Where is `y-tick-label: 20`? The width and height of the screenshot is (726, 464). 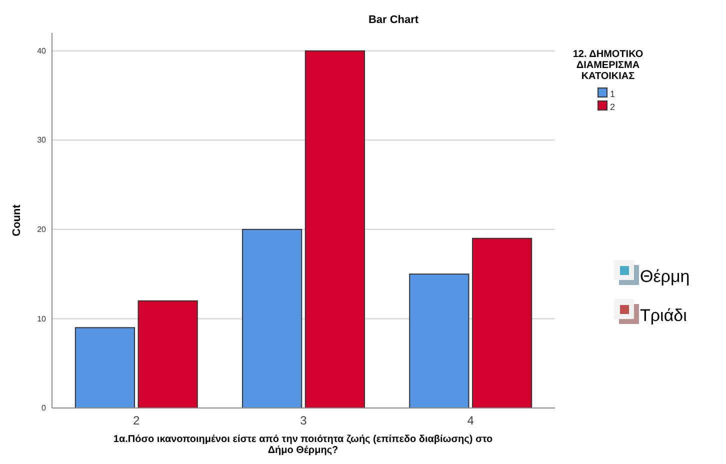
y-tick-label: 20 is located at coordinates (42, 229).